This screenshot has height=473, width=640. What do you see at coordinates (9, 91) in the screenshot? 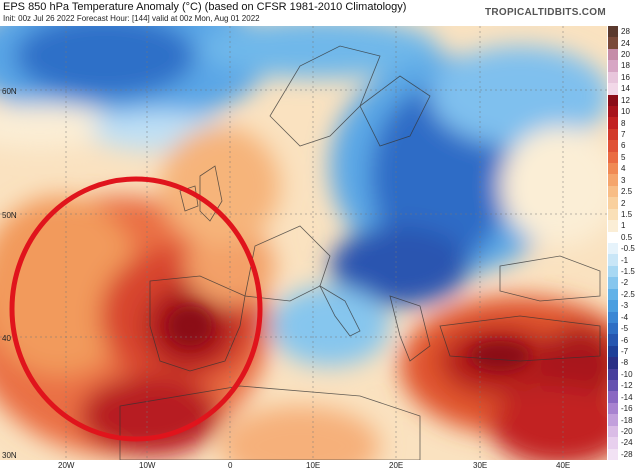
I see `y-tick-60n: 60N` at bounding box center [9, 91].